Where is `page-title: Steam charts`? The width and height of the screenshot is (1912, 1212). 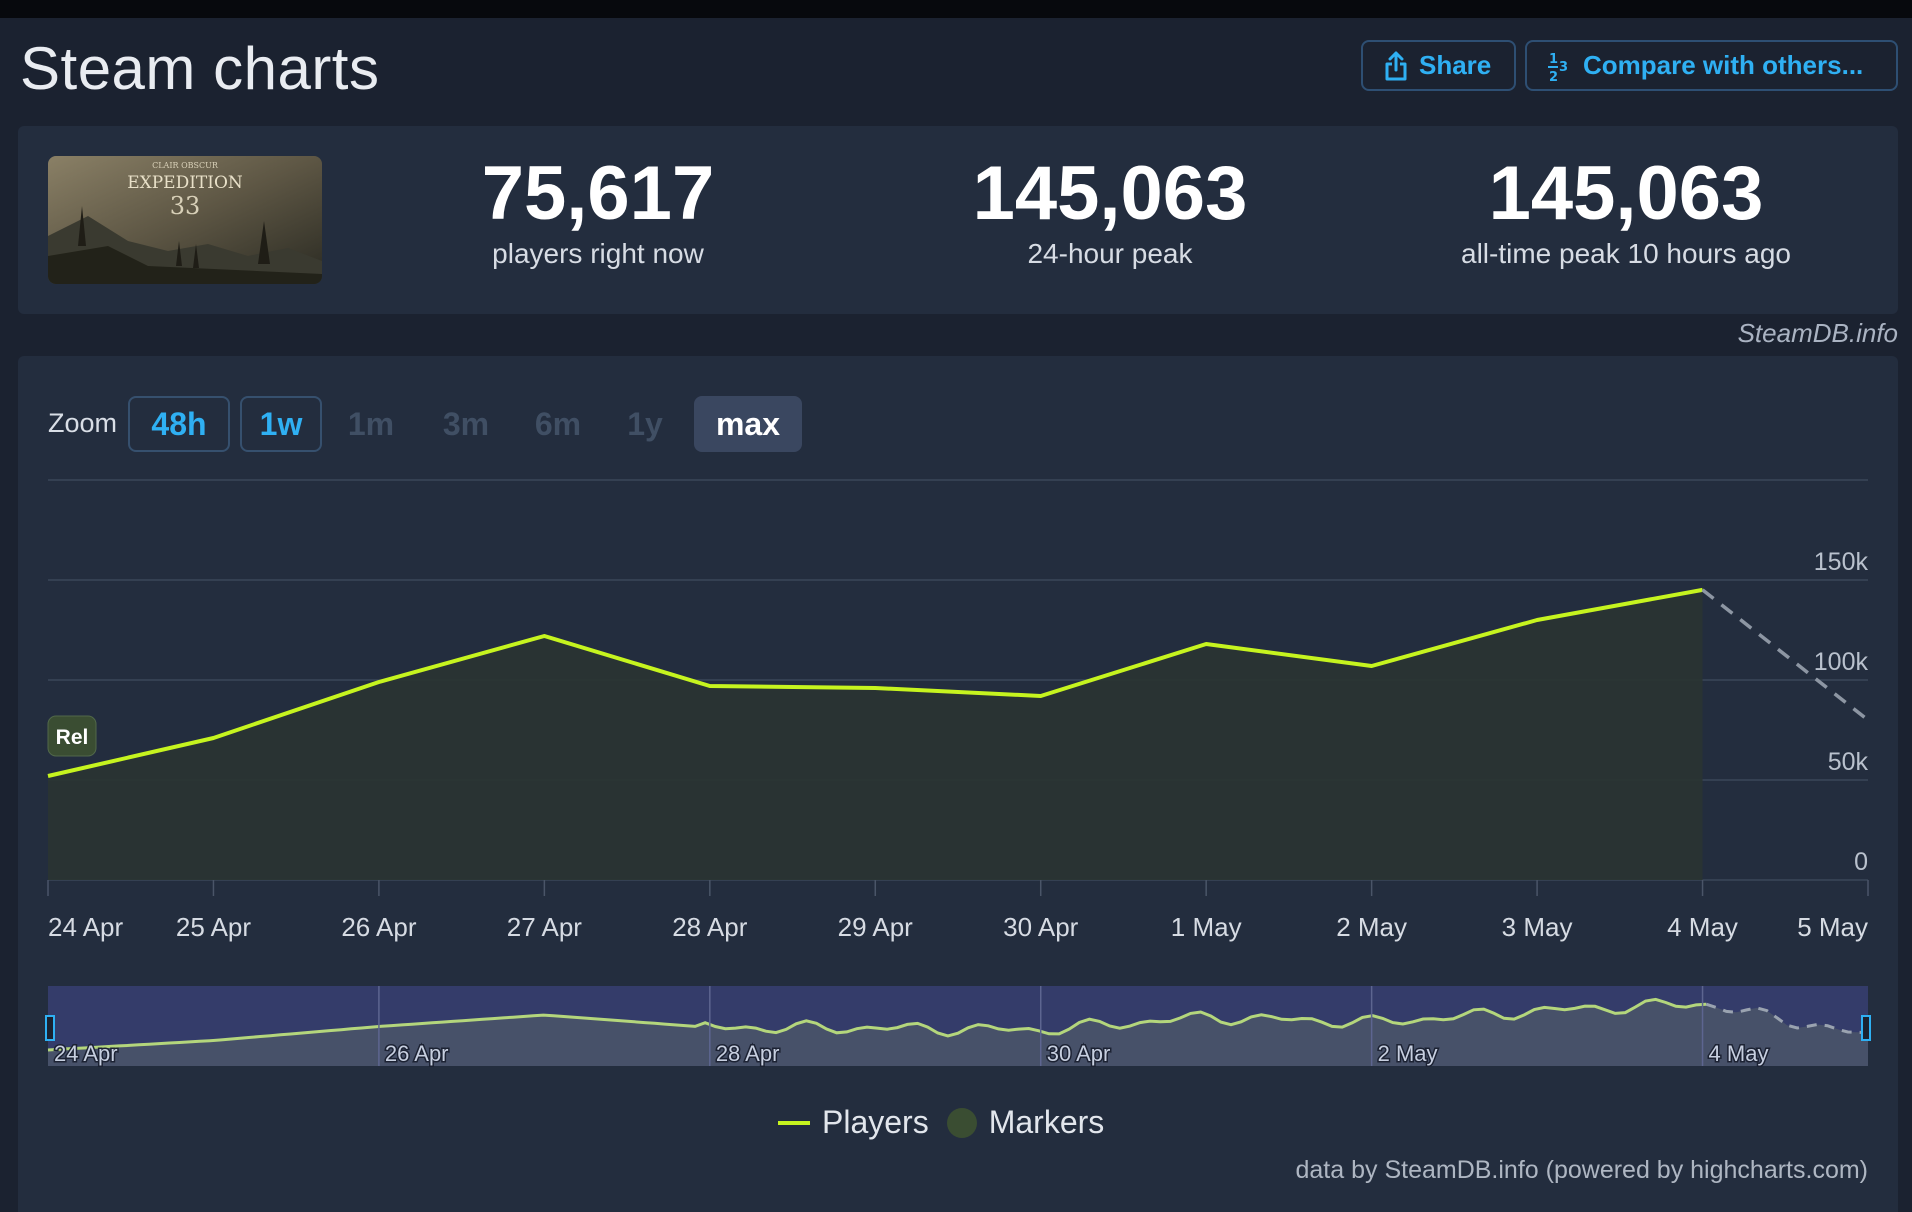
page-title: Steam charts is located at coordinates (200, 68).